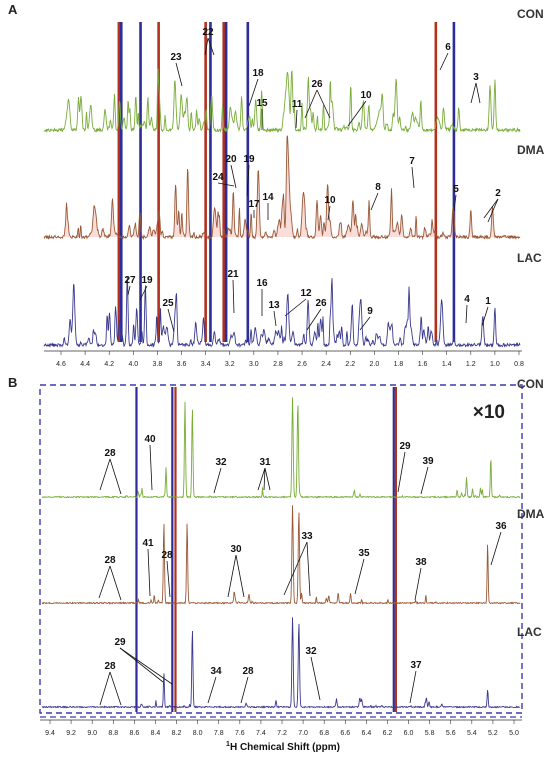 This screenshot has height=758, width=550. Describe the element at coordinates (428, 461) in the screenshot. I see `peak-annotation-39: 39` at that location.